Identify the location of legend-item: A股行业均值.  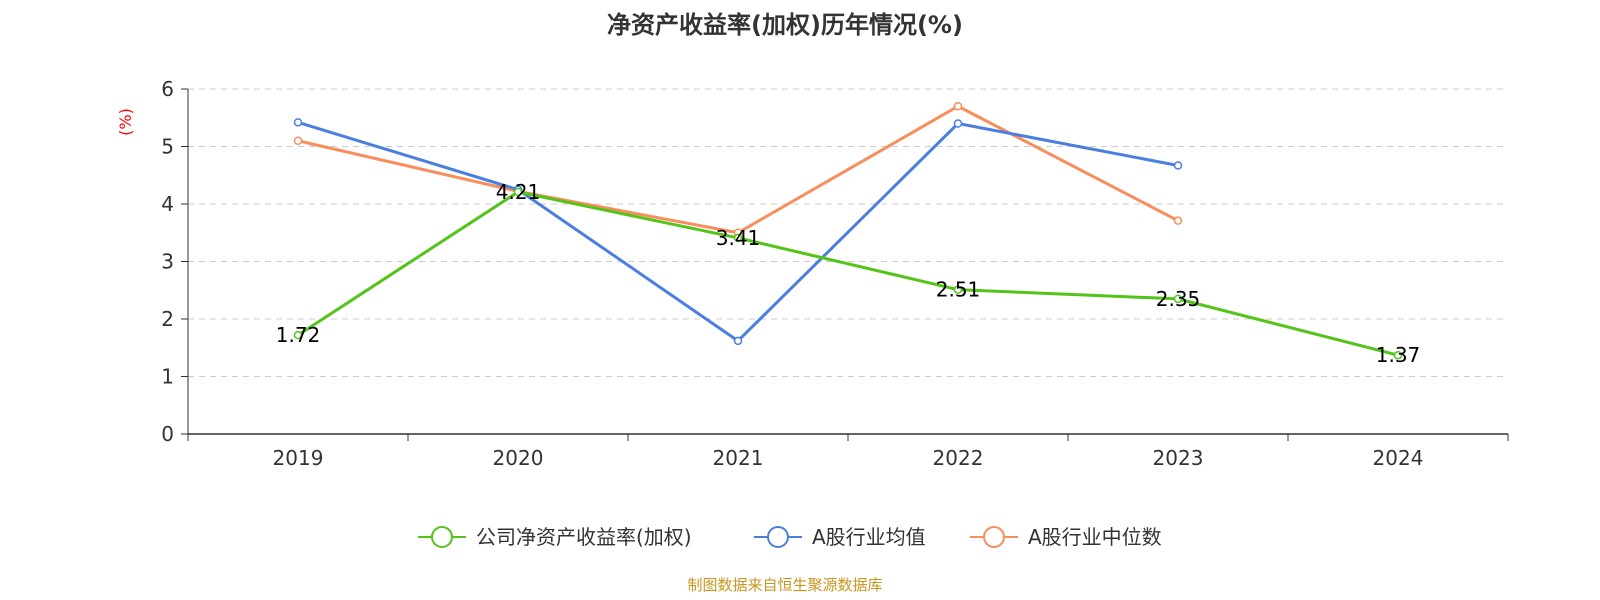
(840, 537).